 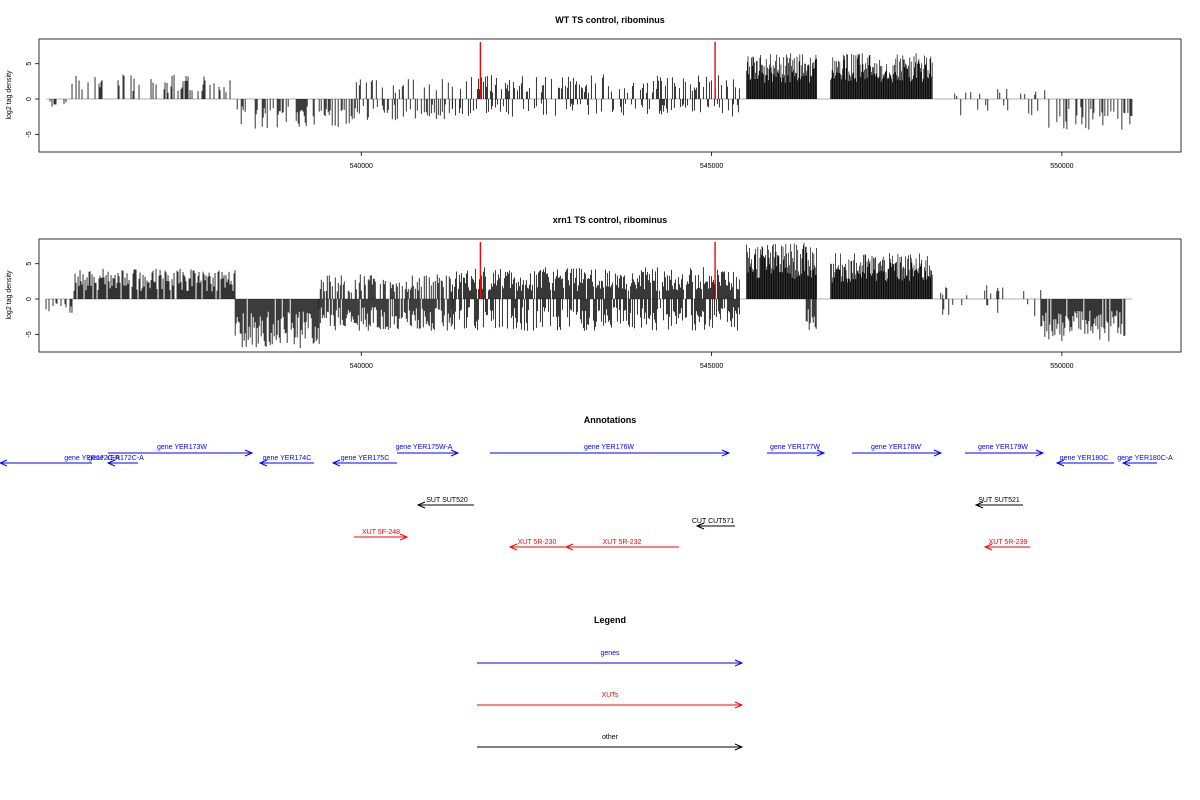 I want to click on feature-label: XUT 5F-248, so click(x=381, y=532).